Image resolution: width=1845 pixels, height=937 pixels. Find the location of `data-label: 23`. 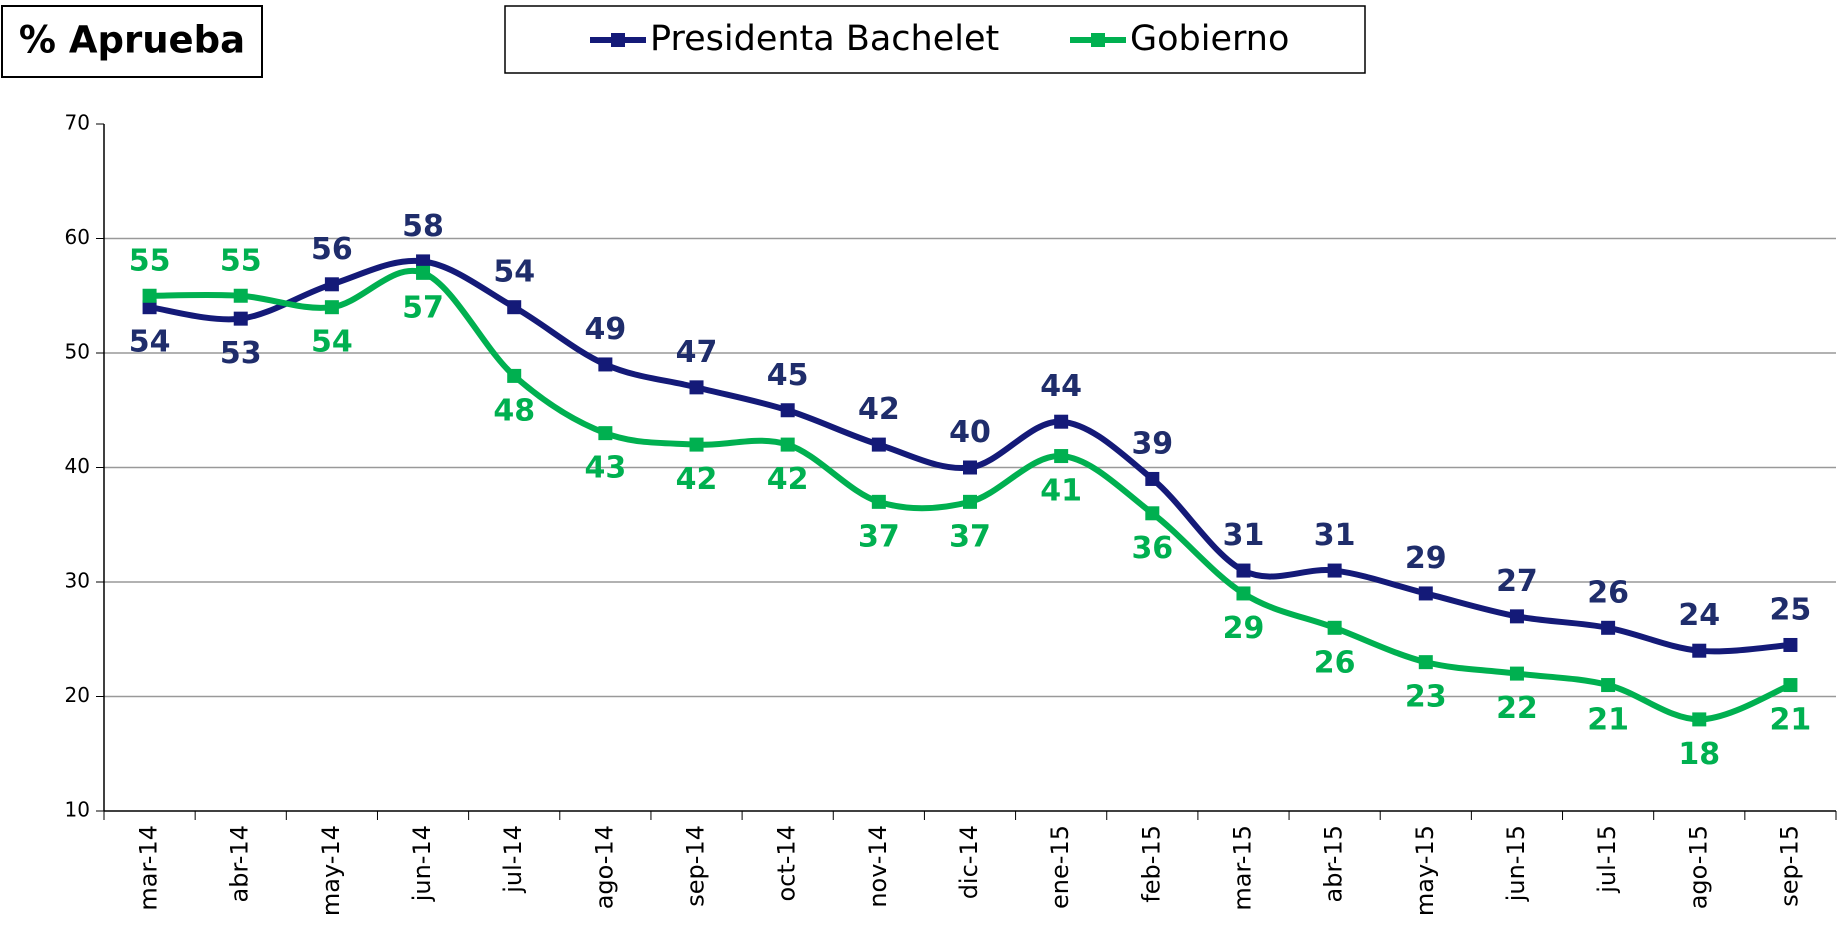

data-label: 23 is located at coordinates (1426, 697).